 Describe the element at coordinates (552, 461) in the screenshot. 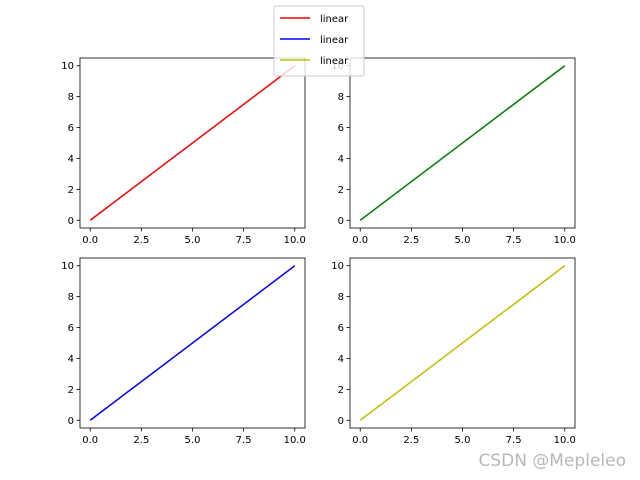

I see `watermark-text: CSDN @Mepleleo` at that location.